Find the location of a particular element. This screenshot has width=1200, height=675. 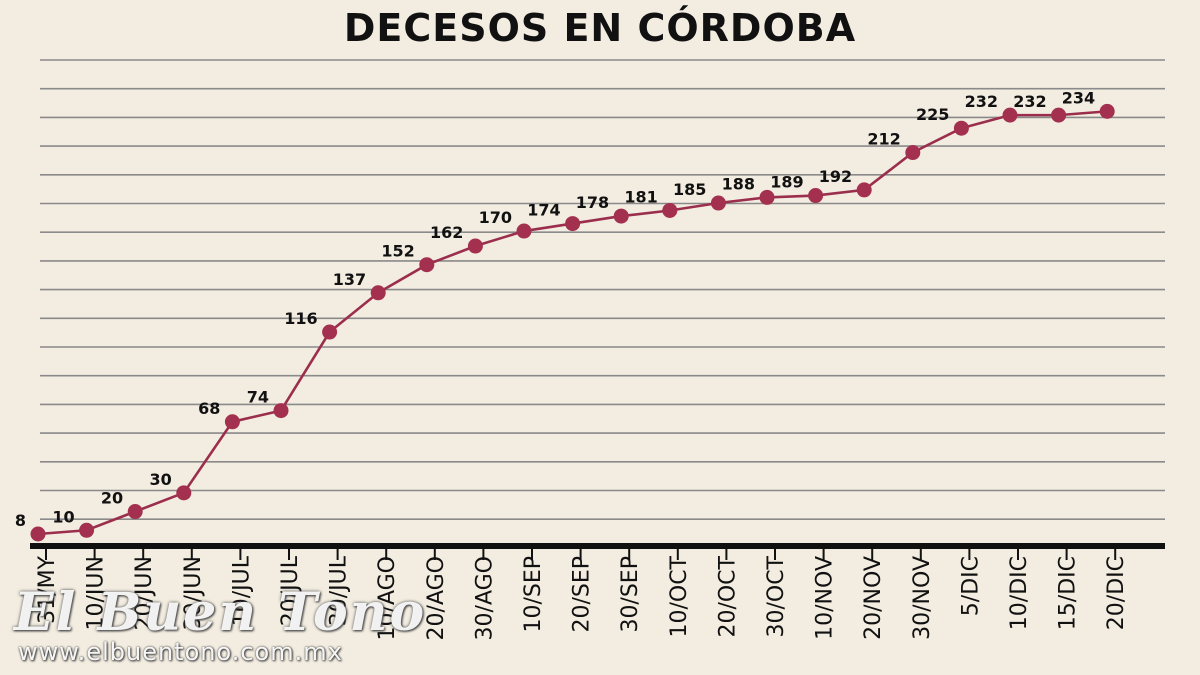

x-tick-label: 10/DIC is located at coordinates (1019, 593).